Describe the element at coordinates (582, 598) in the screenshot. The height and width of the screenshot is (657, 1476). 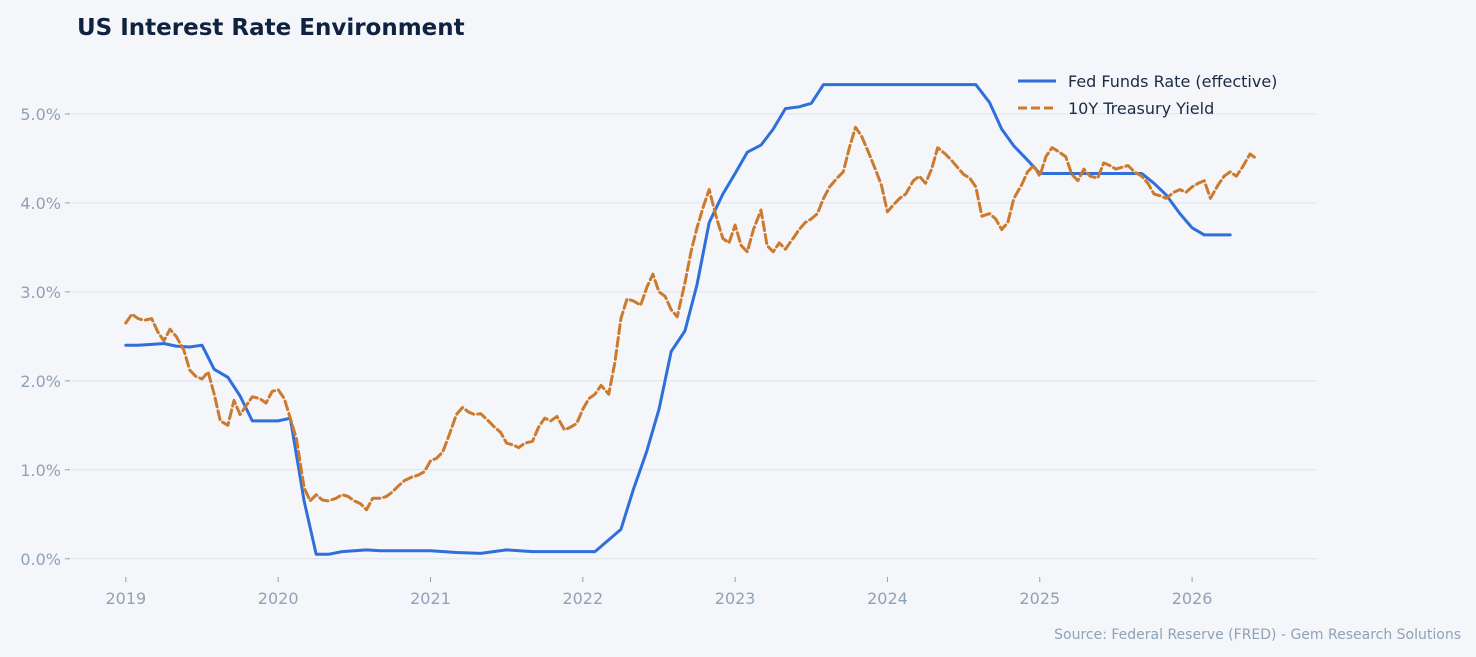
I see `x-tick-label: 2022` at that location.